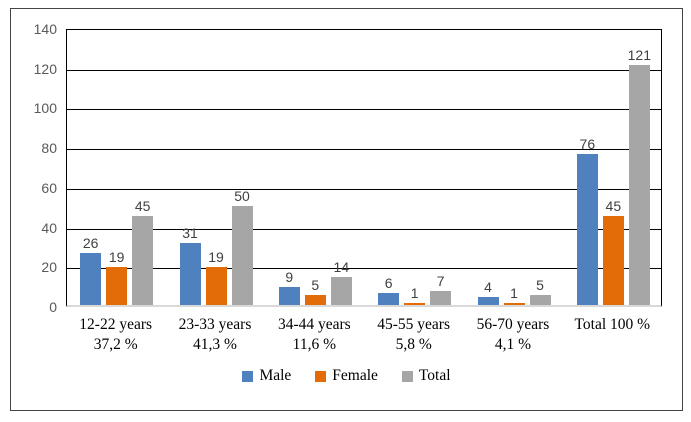  Describe the element at coordinates (49, 148) in the screenshot. I see `y-tick-label-80: 80` at that location.